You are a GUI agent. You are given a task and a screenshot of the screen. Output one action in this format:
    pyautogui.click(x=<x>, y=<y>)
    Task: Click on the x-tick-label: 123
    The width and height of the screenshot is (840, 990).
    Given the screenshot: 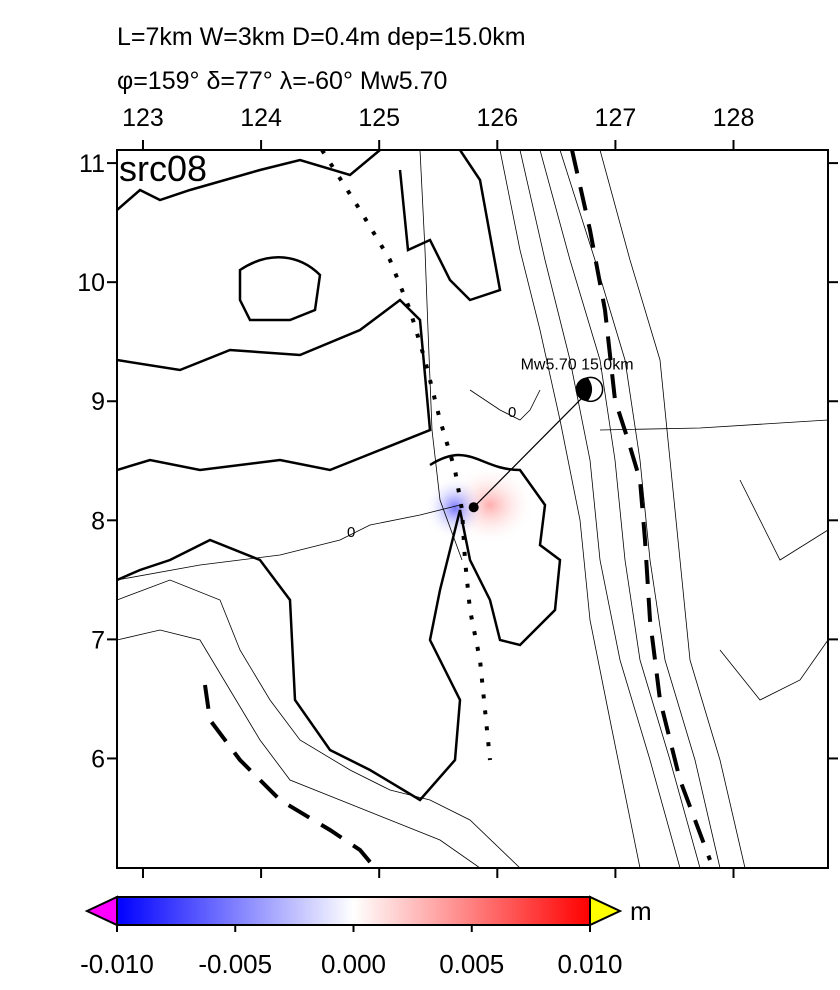 What is the action you would take?
    pyautogui.click(x=143, y=118)
    